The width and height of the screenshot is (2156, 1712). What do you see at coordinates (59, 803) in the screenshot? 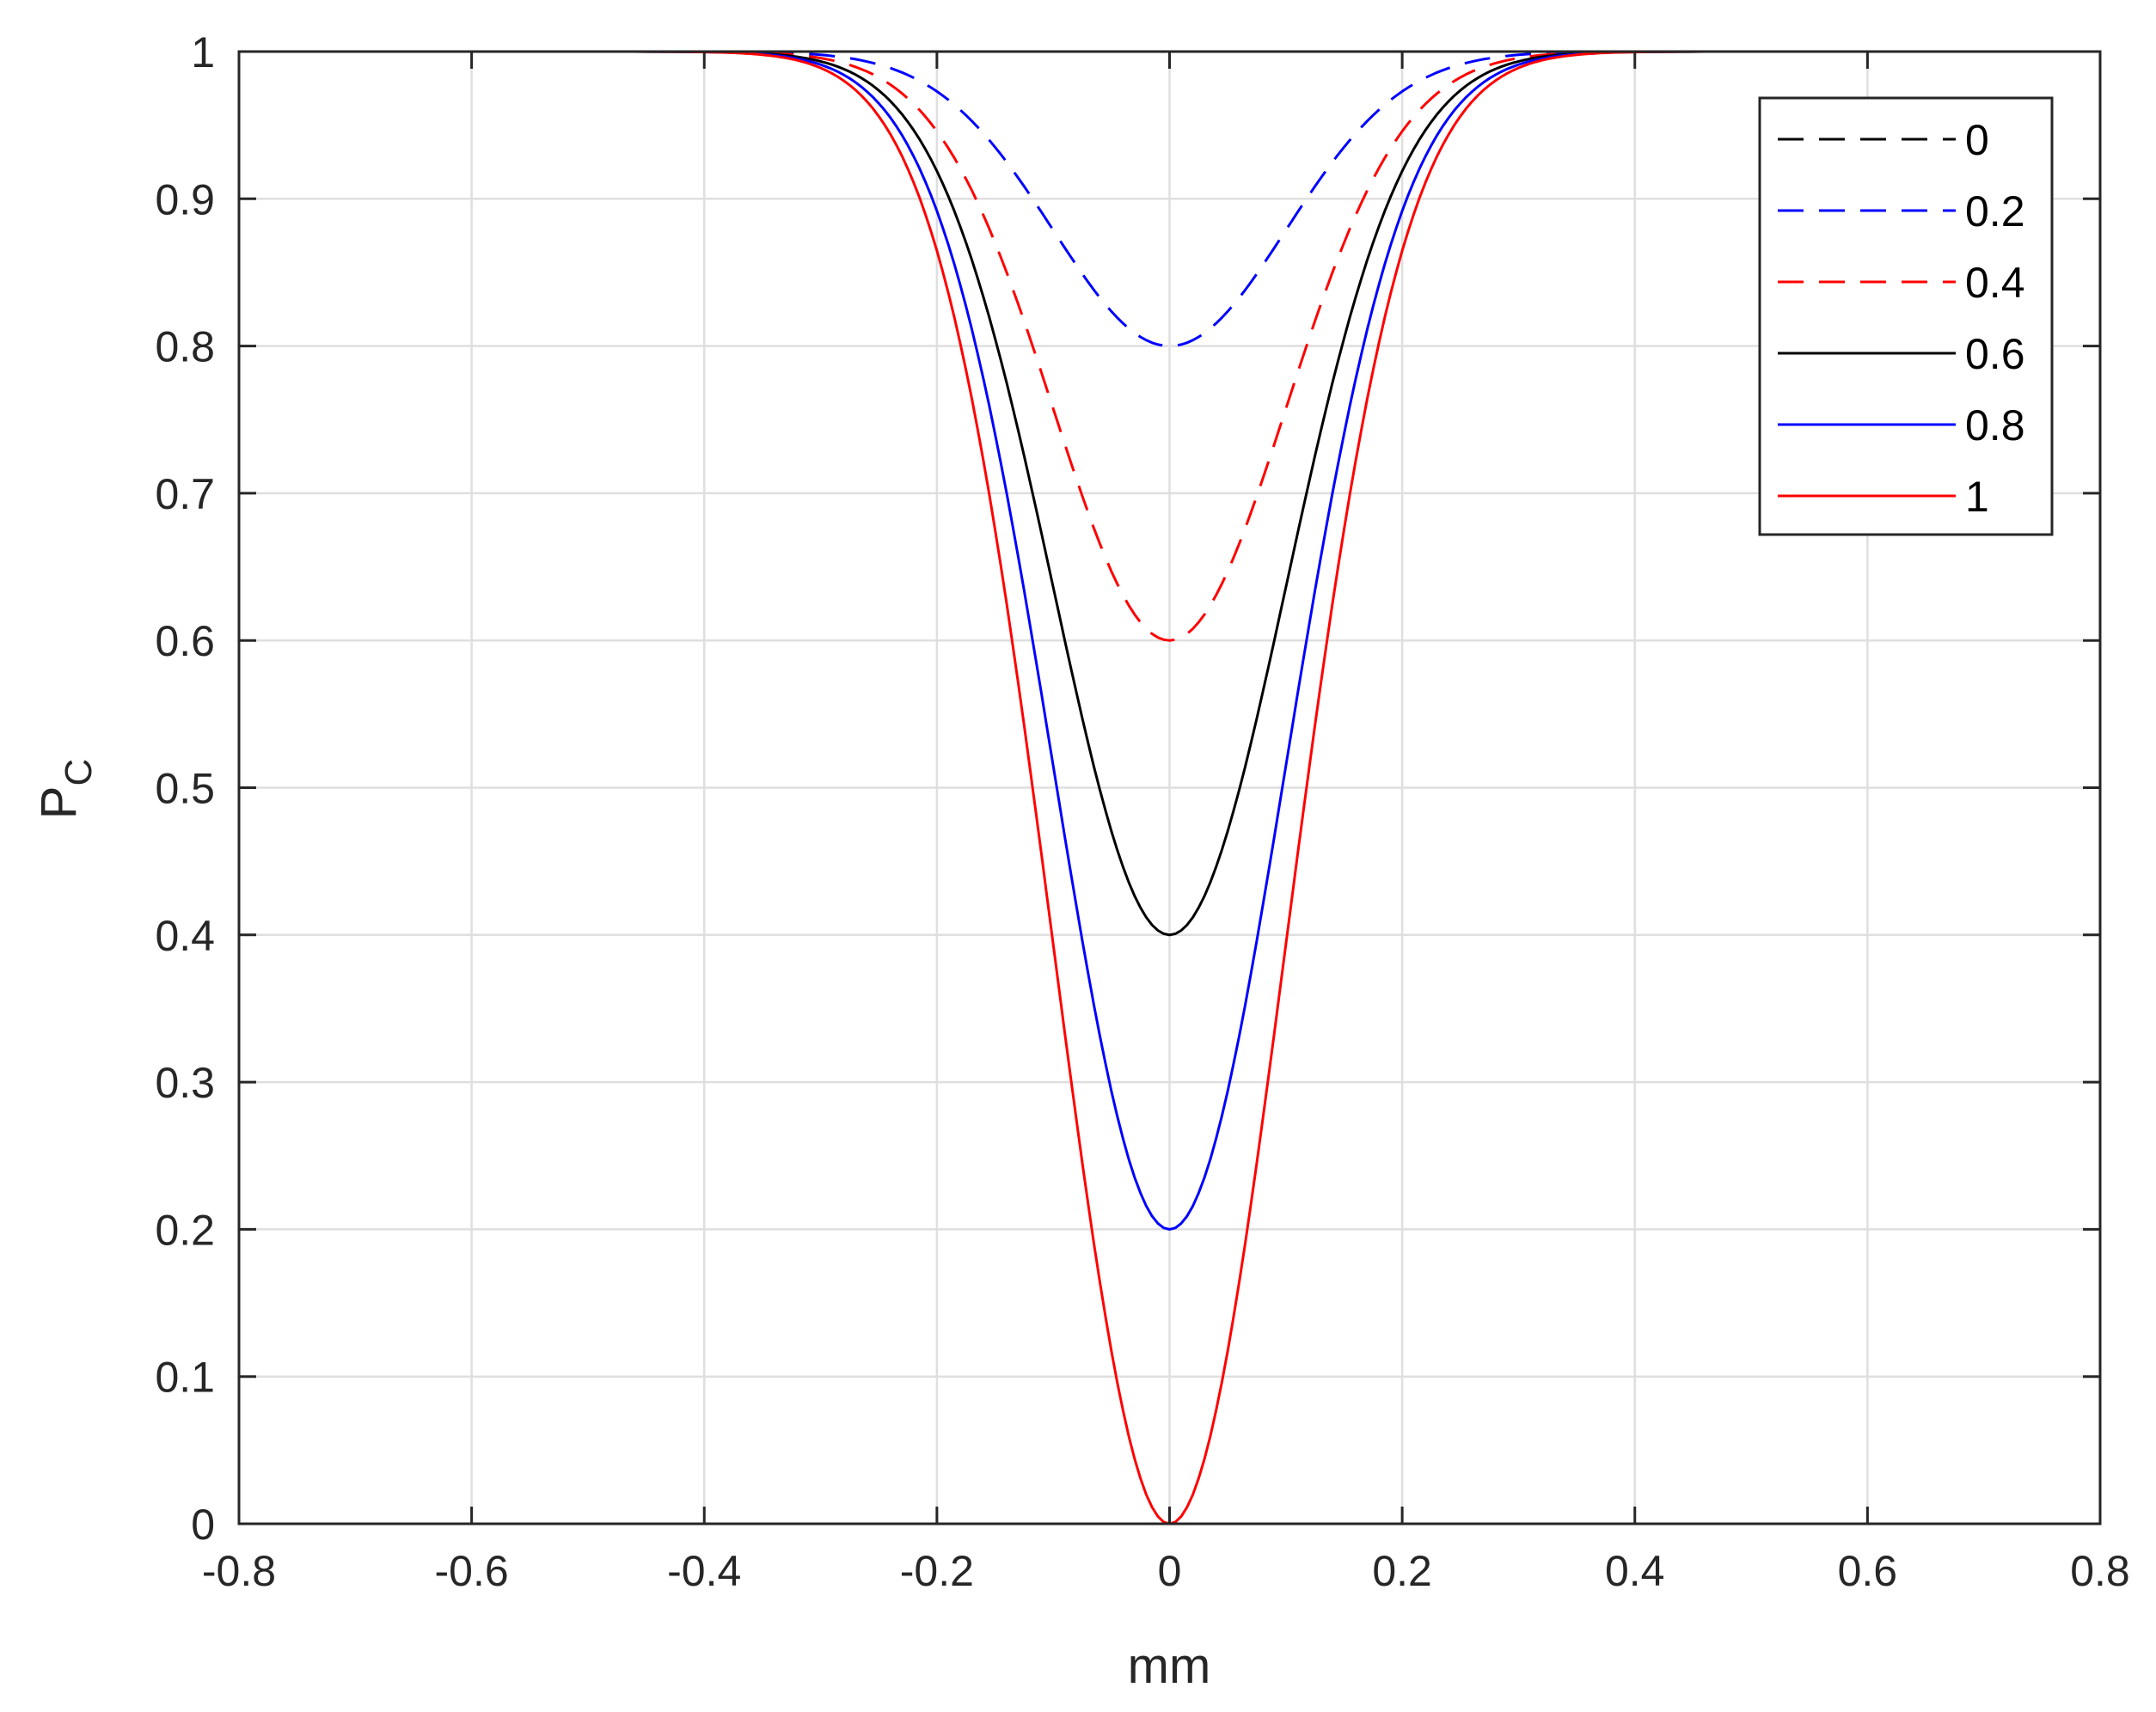
I see `y-axis-label-main: P` at bounding box center [59, 803].